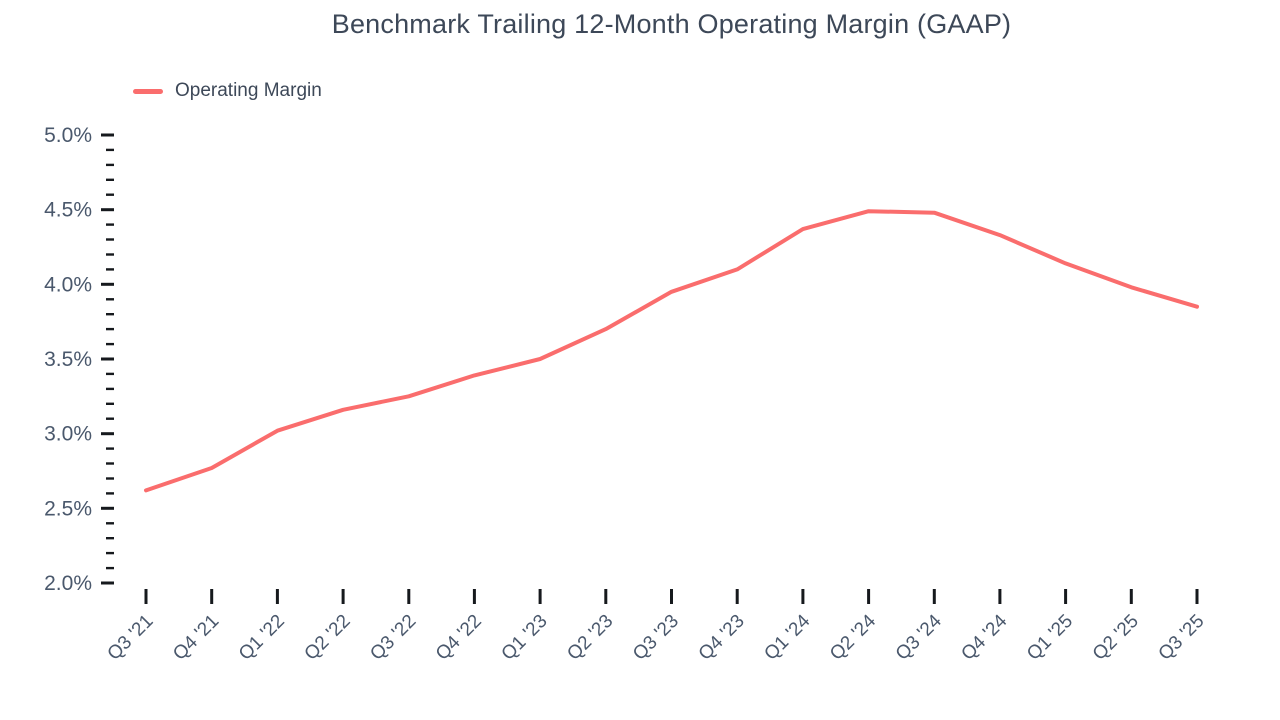  Describe the element at coordinates (196, 638) in the screenshot. I see `x-axis-label: Q4 '21` at that location.